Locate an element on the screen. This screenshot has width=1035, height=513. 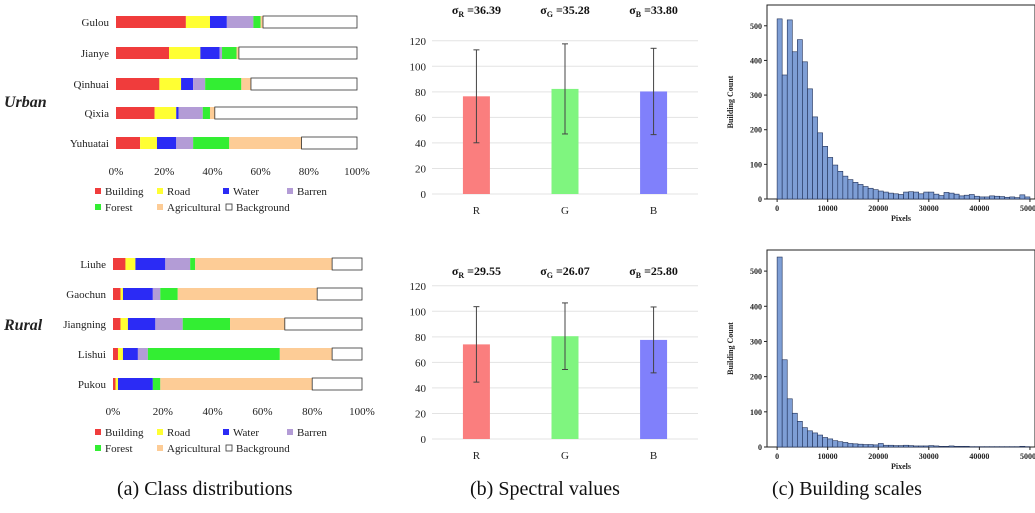
x-tick-label: 20% is located at coordinates (164, 172).